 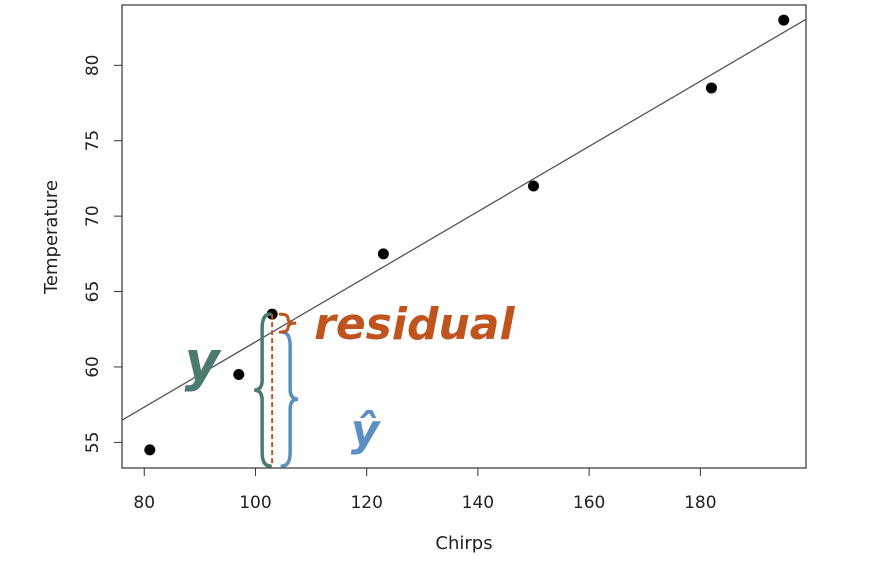 I want to click on residual-label: residual, so click(x=414, y=324).